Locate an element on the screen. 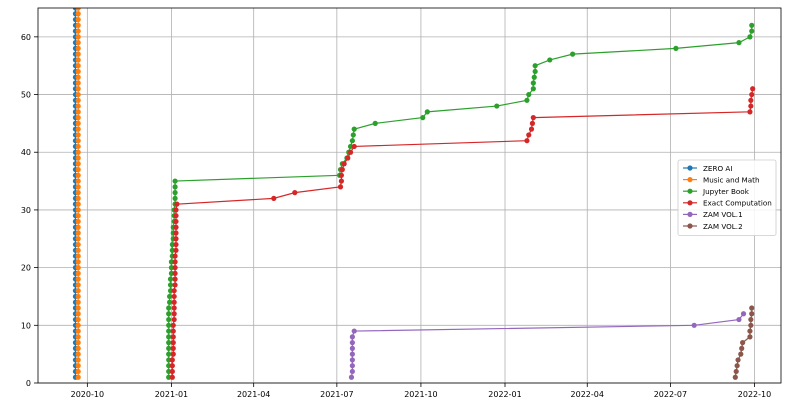 This screenshot has width=800, height=418. y-tick-label: 50 is located at coordinates (26, 95).